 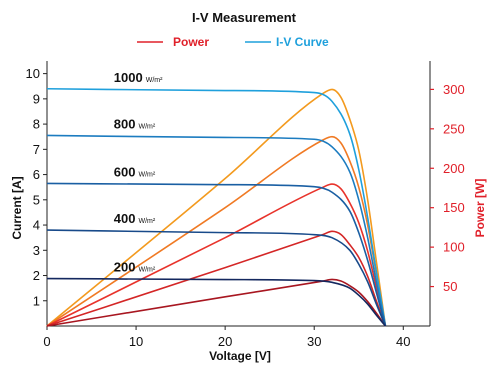 I want to click on x-axis-ticks: 0 10 20 30 40, so click(x=227, y=337).